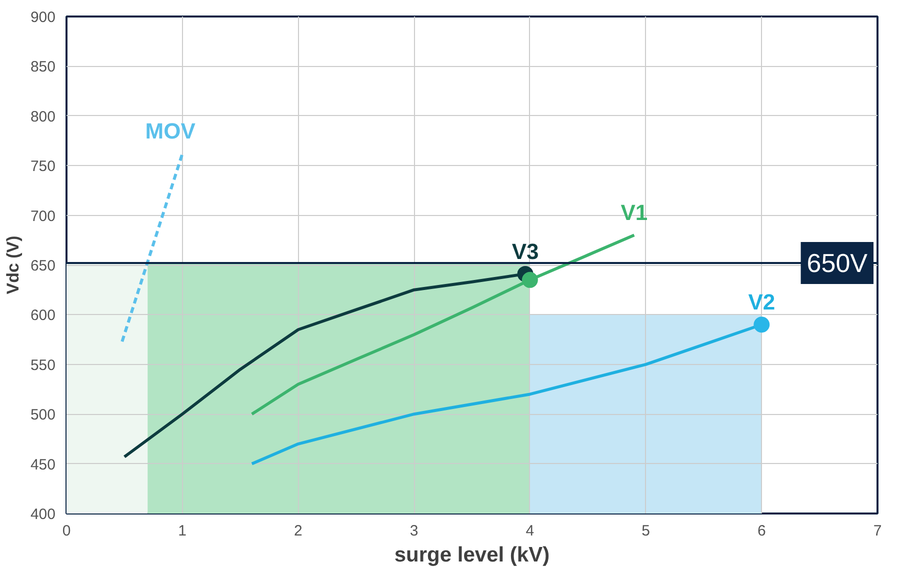 This screenshot has height=569, width=897. What do you see at coordinates (877, 531) in the screenshot?
I see `x-tick-label: 7` at bounding box center [877, 531].